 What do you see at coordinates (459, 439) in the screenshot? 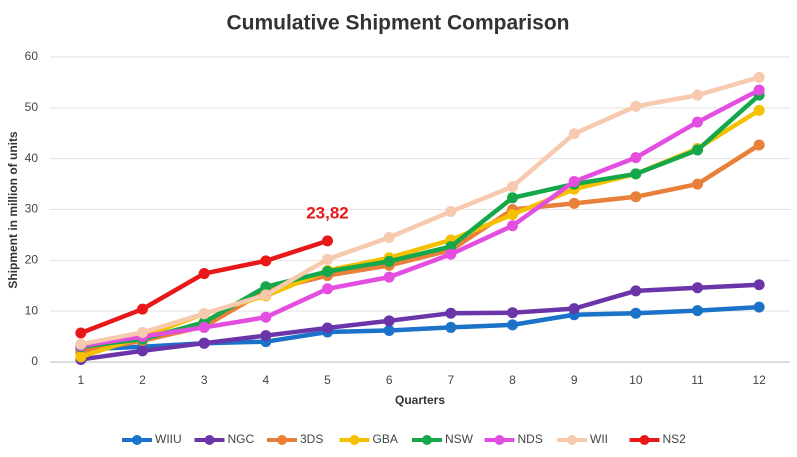
I see `legend-label: NSW` at bounding box center [459, 439].